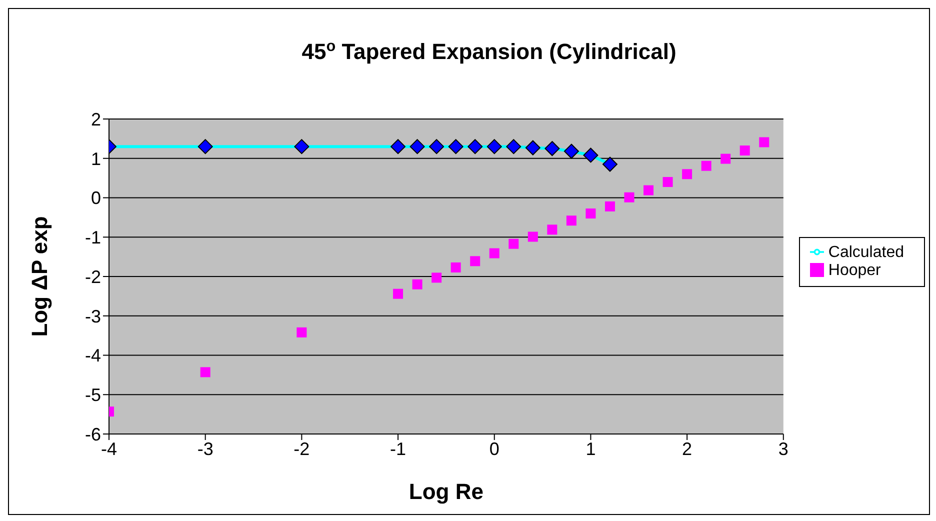  I want to click on x-tick-label: 0, so click(494, 448).